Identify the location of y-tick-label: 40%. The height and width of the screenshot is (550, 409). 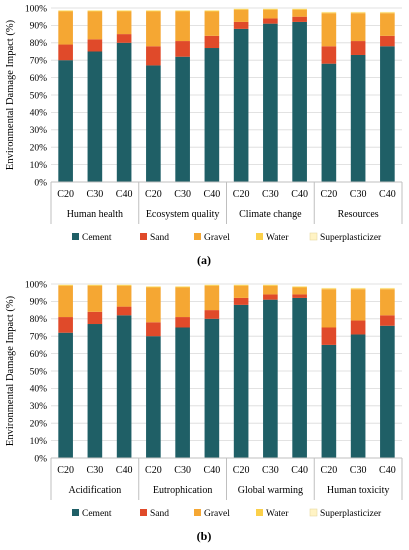
(39, 114).